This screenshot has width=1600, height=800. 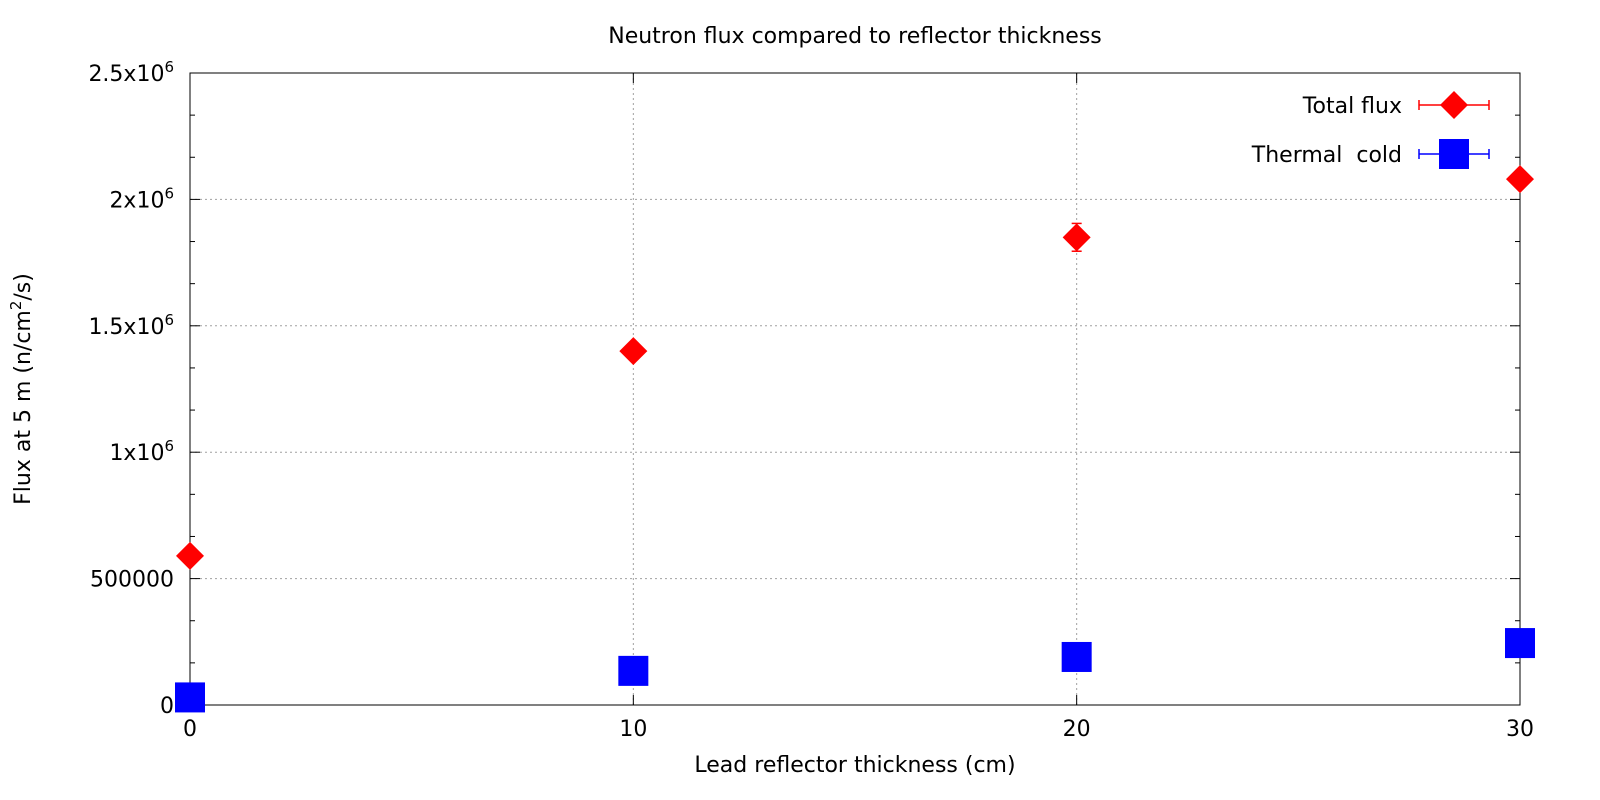 I want to click on y-axis-title-sup: 2, so click(x=16, y=306).